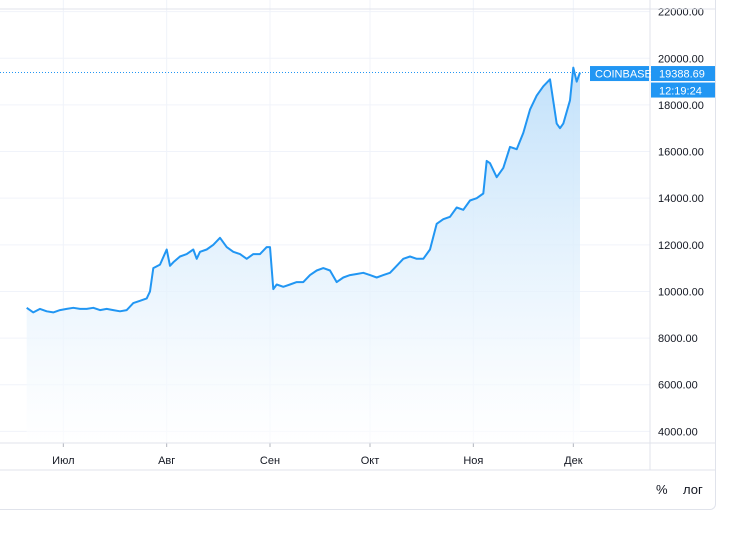 The width and height of the screenshot is (739, 536). What do you see at coordinates (678, 339) in the screenshot?
I see `y-tick-label: 8000.00` at bounding box center [678, 339].